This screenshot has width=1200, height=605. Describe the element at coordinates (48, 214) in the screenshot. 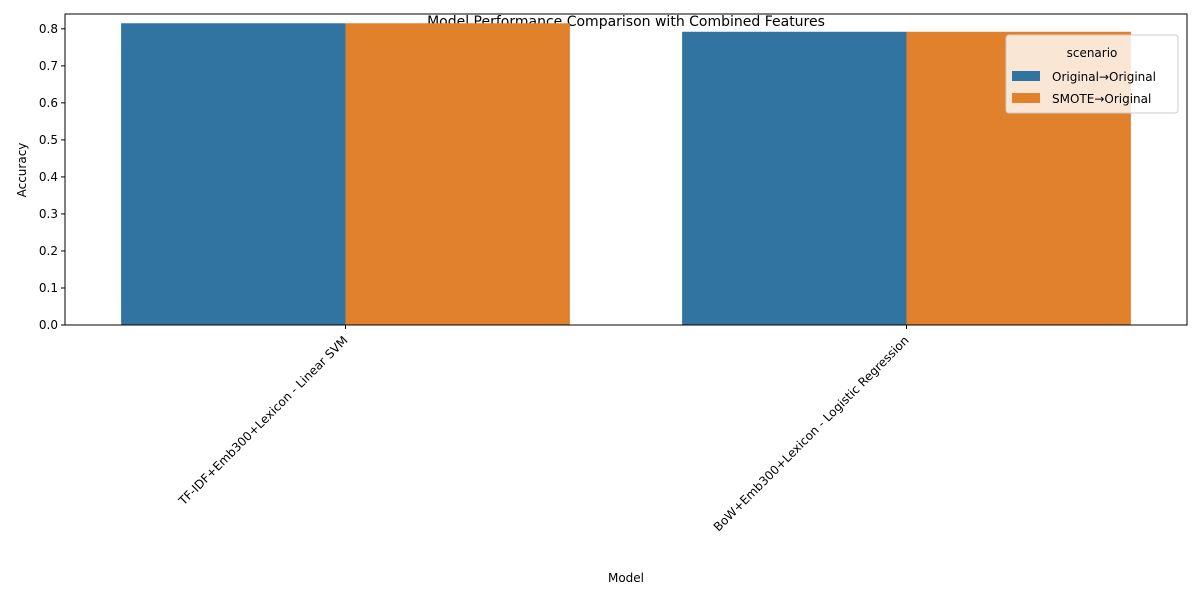

I see `y-tick-label: 0.3` at that location.